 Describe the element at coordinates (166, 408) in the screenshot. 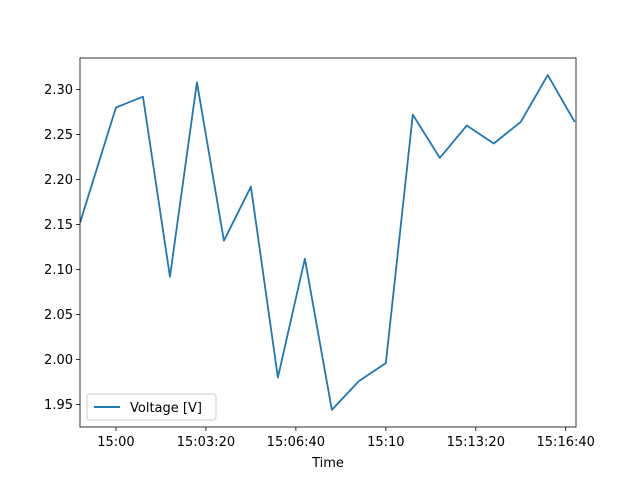

I see `legend-label: Voltage [V]` at that location.